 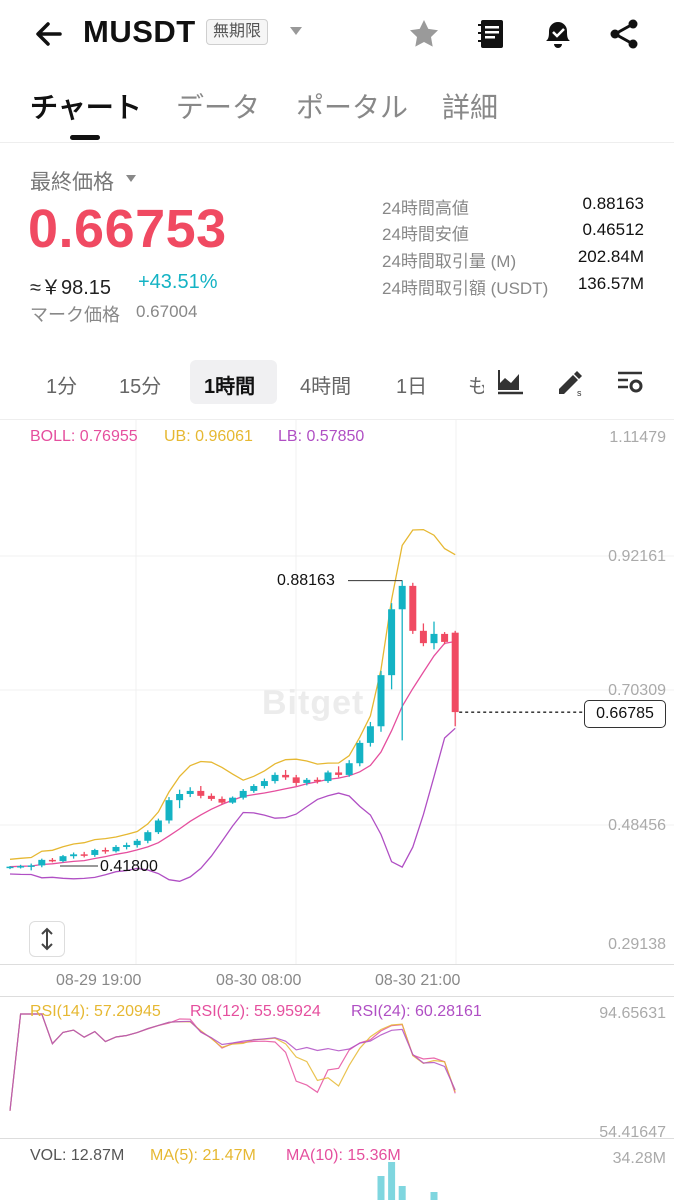 I want to click on volume-ma10-value: MA(10): 15.36M, so click(x=343, y=1155).